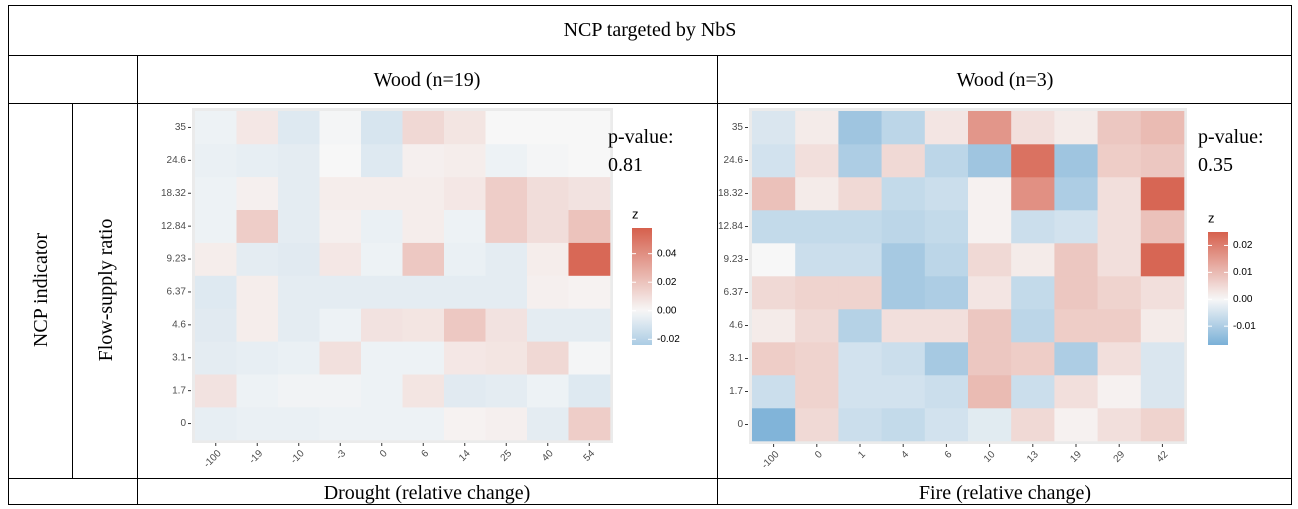 The image size is (1298, 509). What do you see at coordinates (179, 324) in the screenshot?
I see `y-tick-label: 4.6` at bounding box center [179, 324].